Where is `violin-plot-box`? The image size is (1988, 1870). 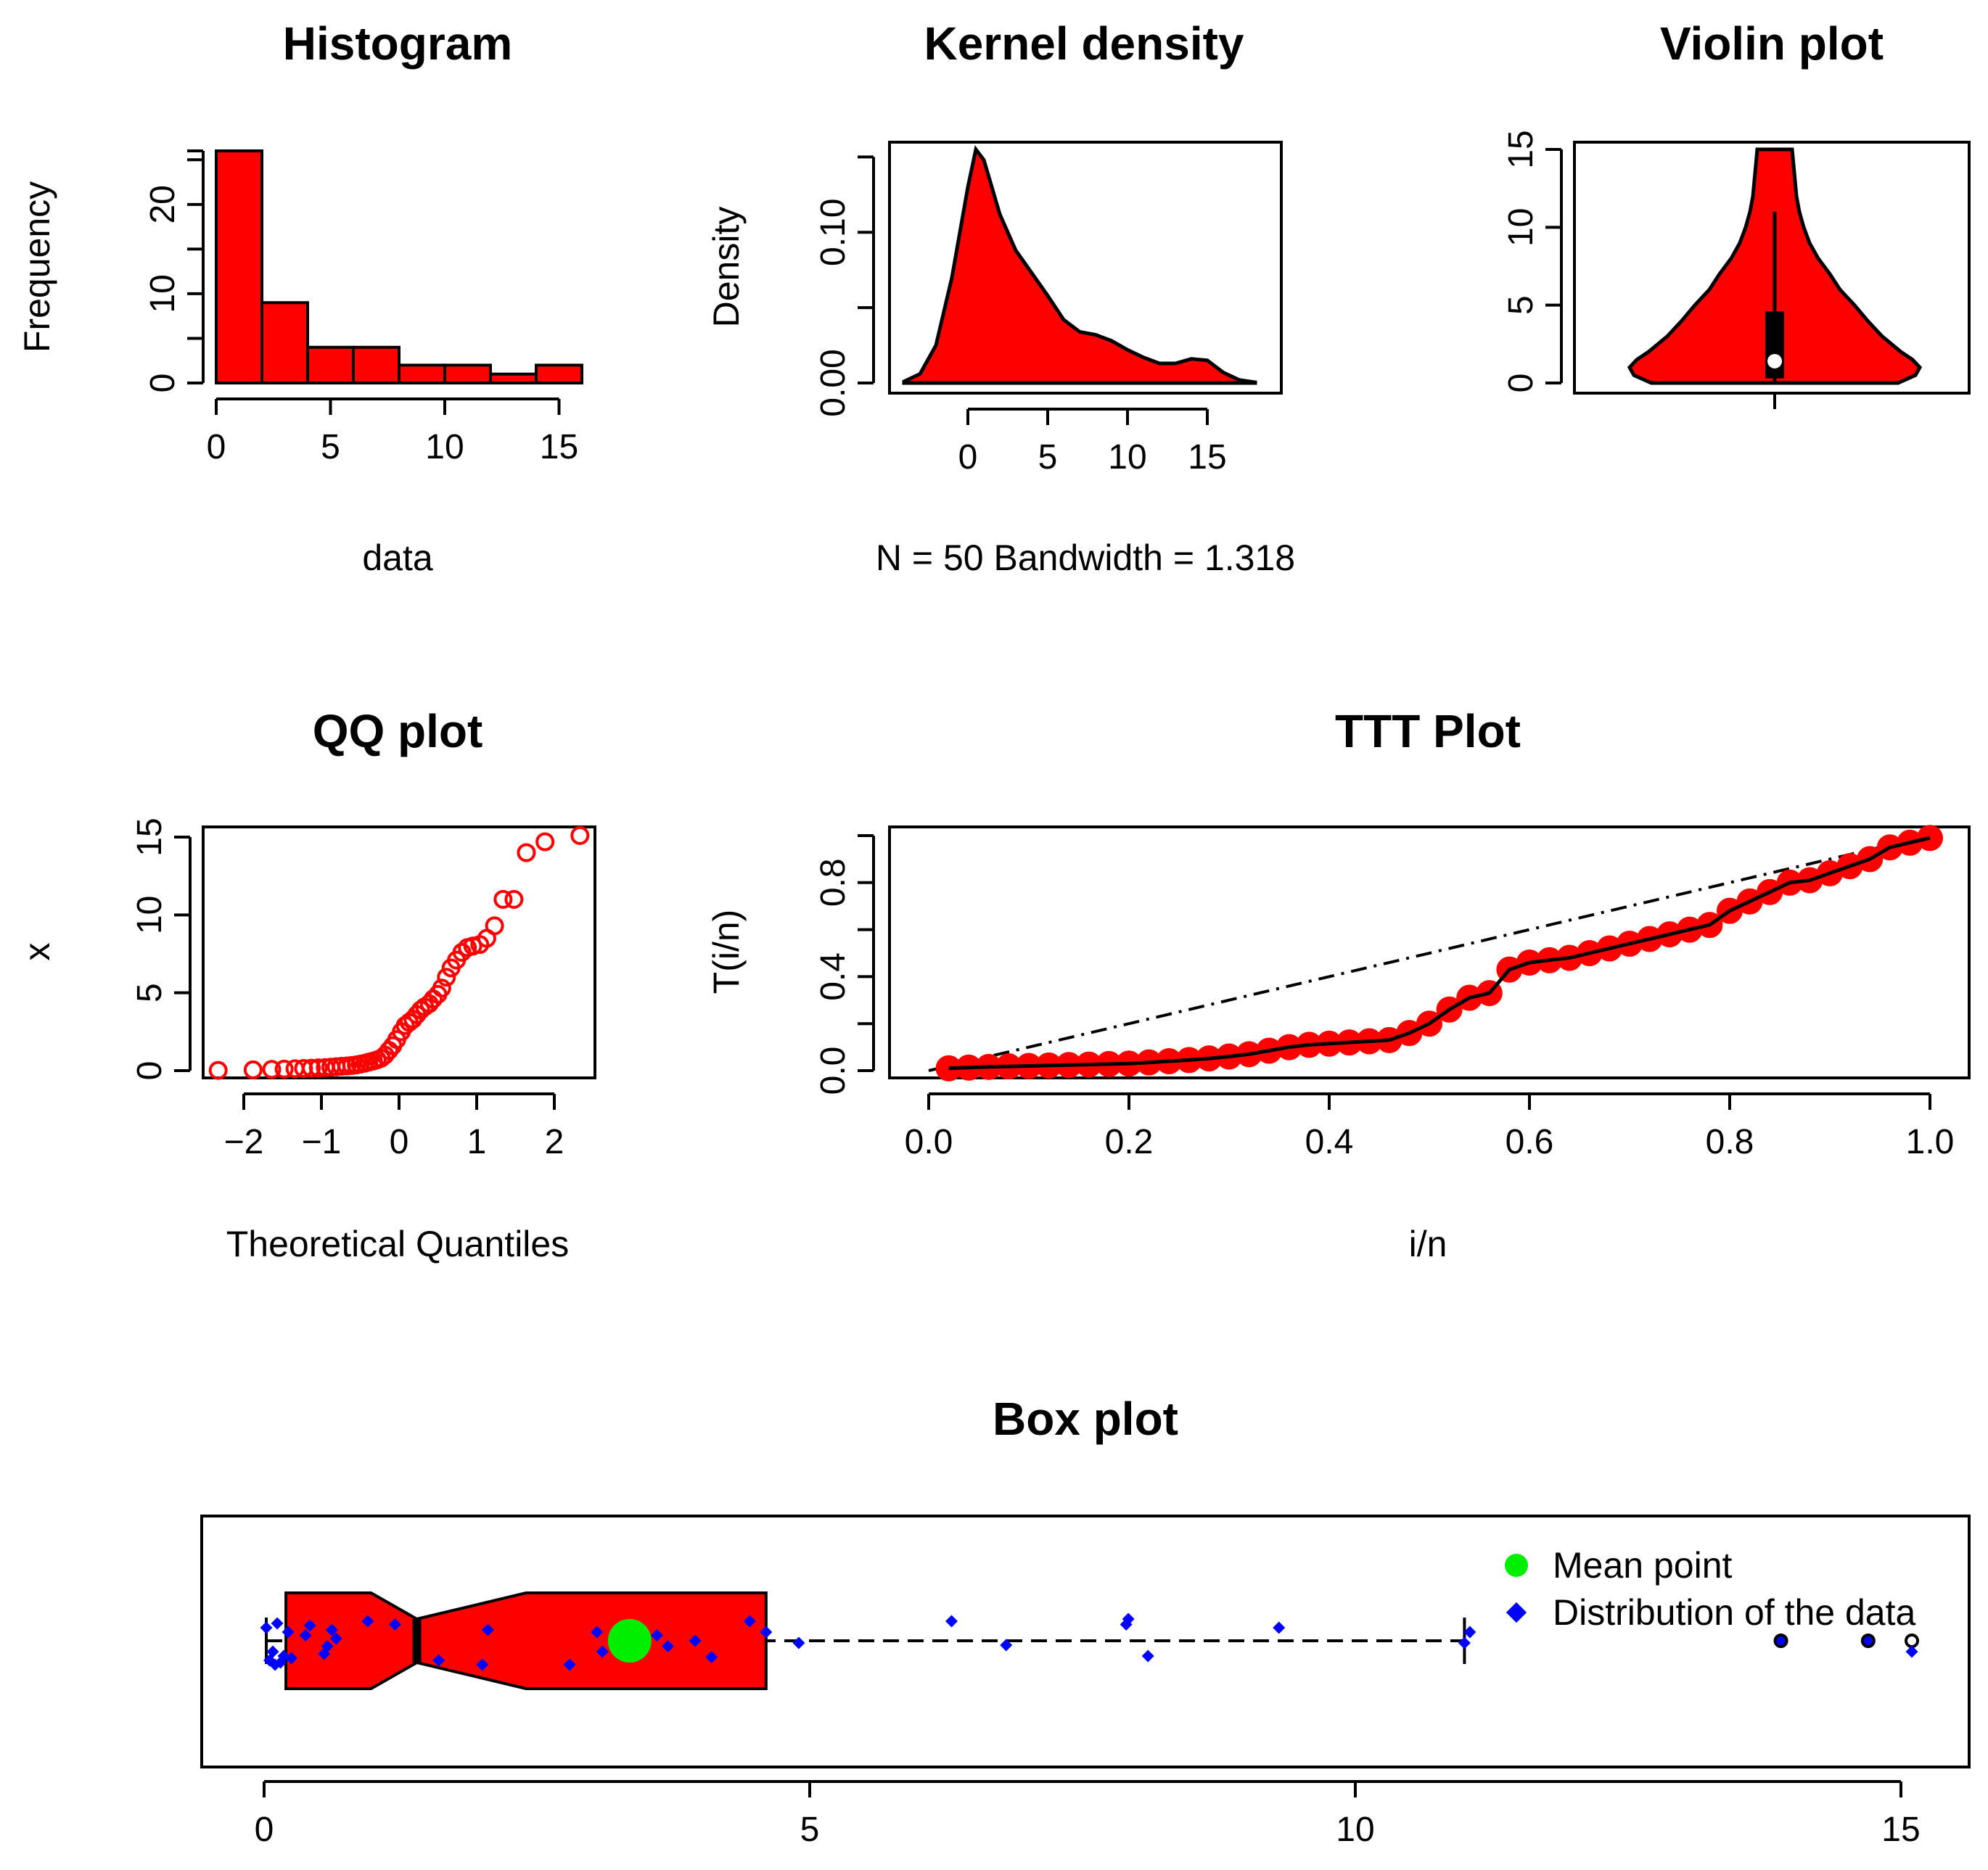
violin-plot-box is located at coordinates (1772, 268).